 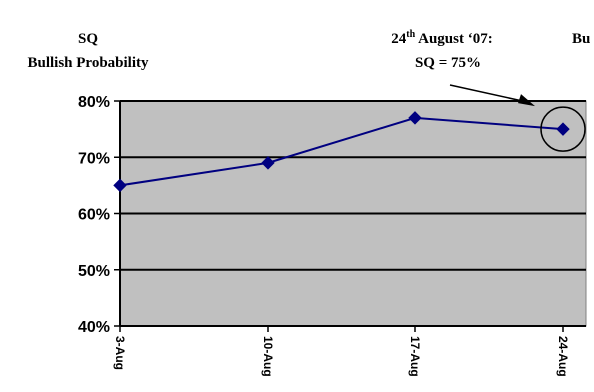 What do you see at coordinates (88, 63) in the screenshot?
I see `chart-title-line2: Bullish Probability` at bounding box center [88, 63].